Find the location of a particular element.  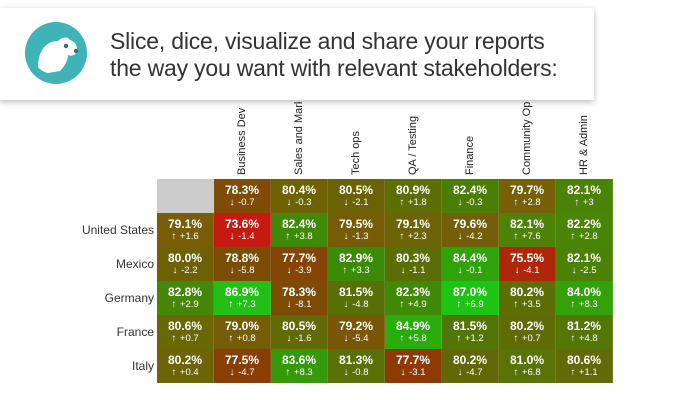

heatmap-cell: 73.6% ↓ -1.4 is located at coordinates (242, 230).